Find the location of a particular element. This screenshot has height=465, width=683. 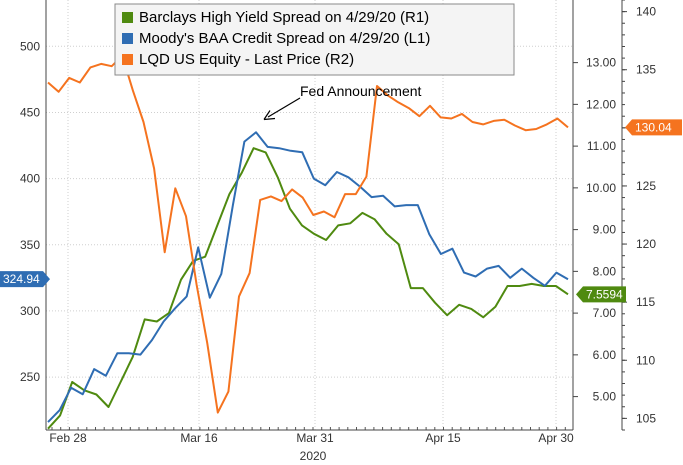

tick-label-r1: 12.00 is located at coordinates (601, 104).